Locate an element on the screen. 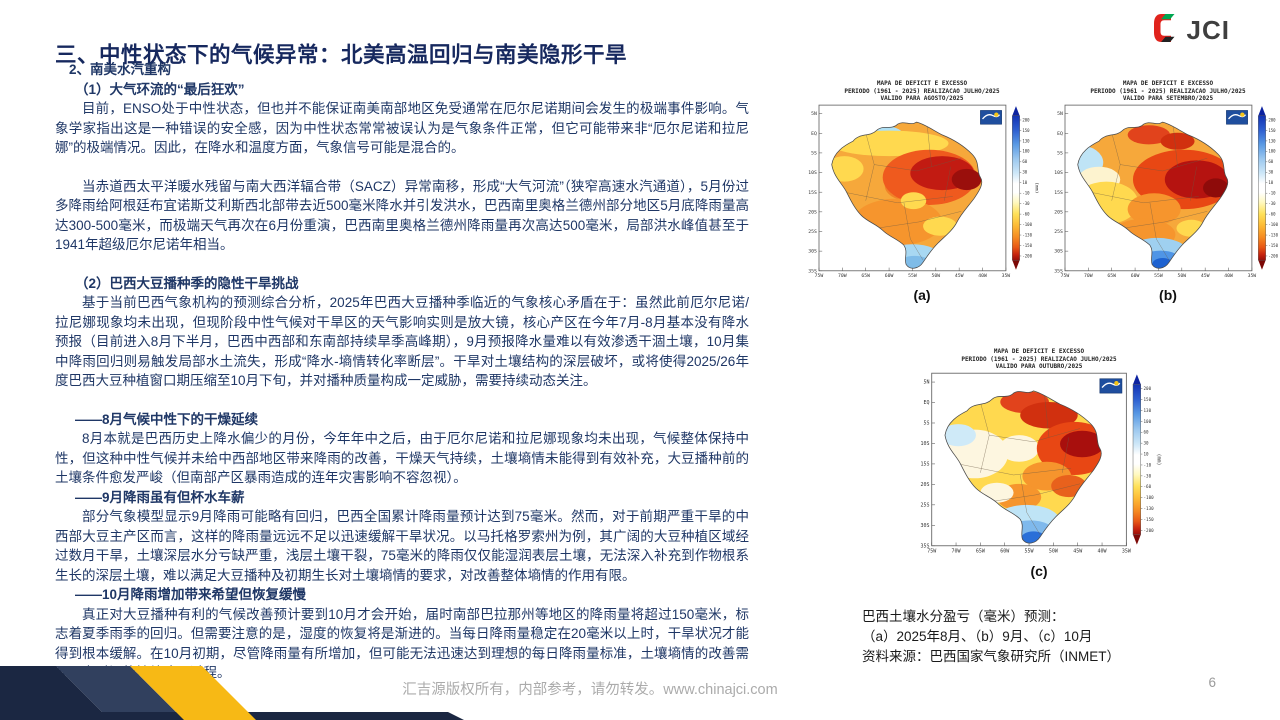 The height and width of the screenshot is (720, 1280). svg-text: -10 is located at coordinates (1026, 192).